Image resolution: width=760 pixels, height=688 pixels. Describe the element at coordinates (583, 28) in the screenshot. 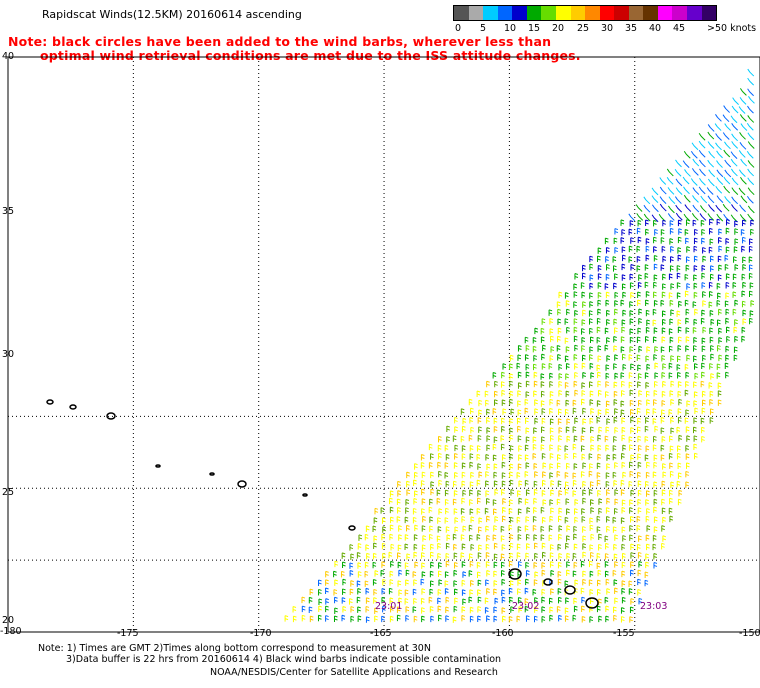

I see `legend-label: 25` at that location.